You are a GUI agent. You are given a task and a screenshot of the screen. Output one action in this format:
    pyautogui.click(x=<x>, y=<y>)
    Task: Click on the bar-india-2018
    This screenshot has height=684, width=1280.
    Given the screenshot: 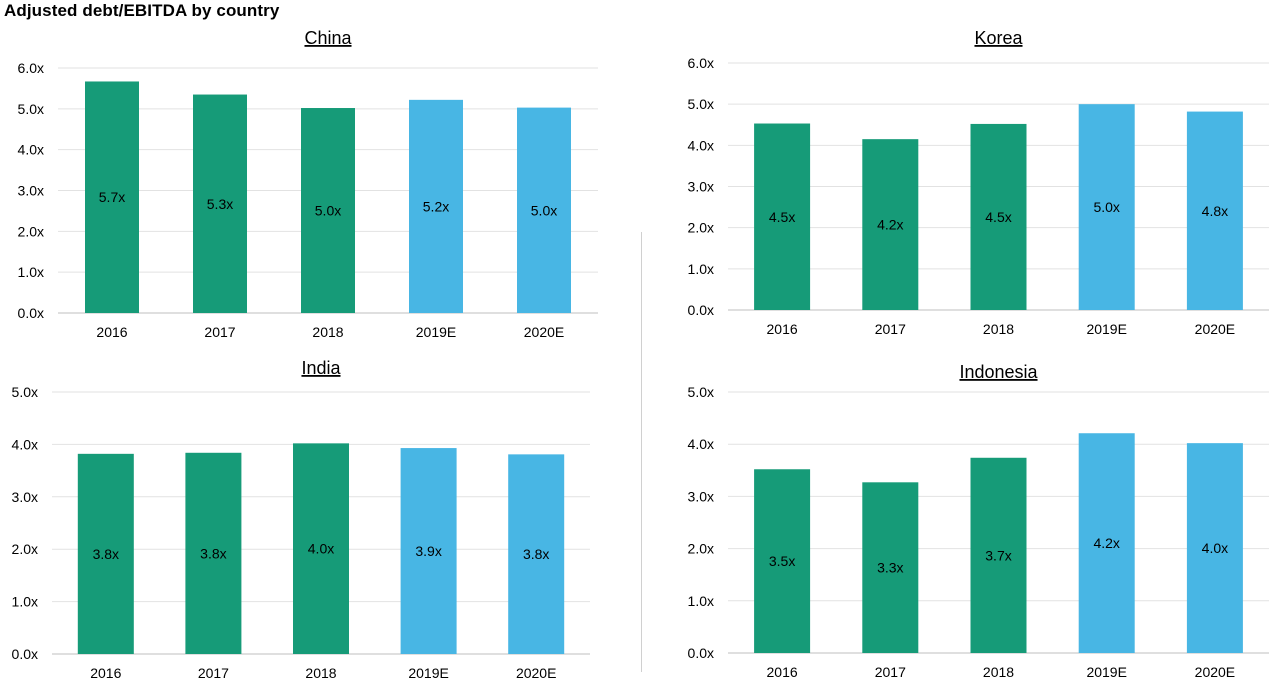 What is the action you would take?
    pyautogui.click(x=321, y=548)
    